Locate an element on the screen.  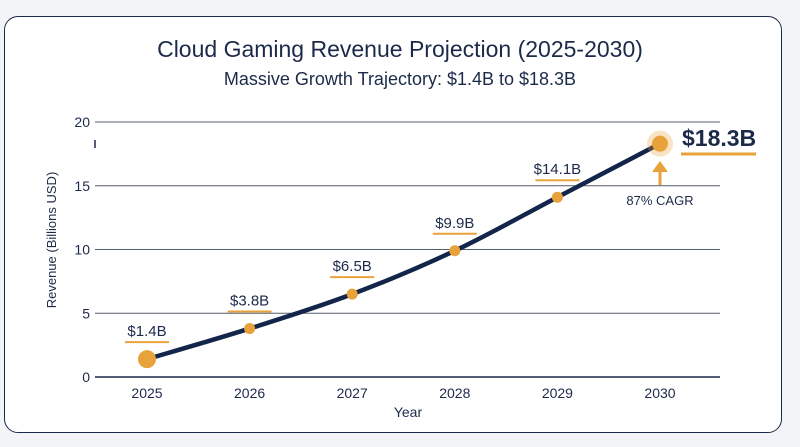
data-label: $9.9B is located at coordinates (454, 223).